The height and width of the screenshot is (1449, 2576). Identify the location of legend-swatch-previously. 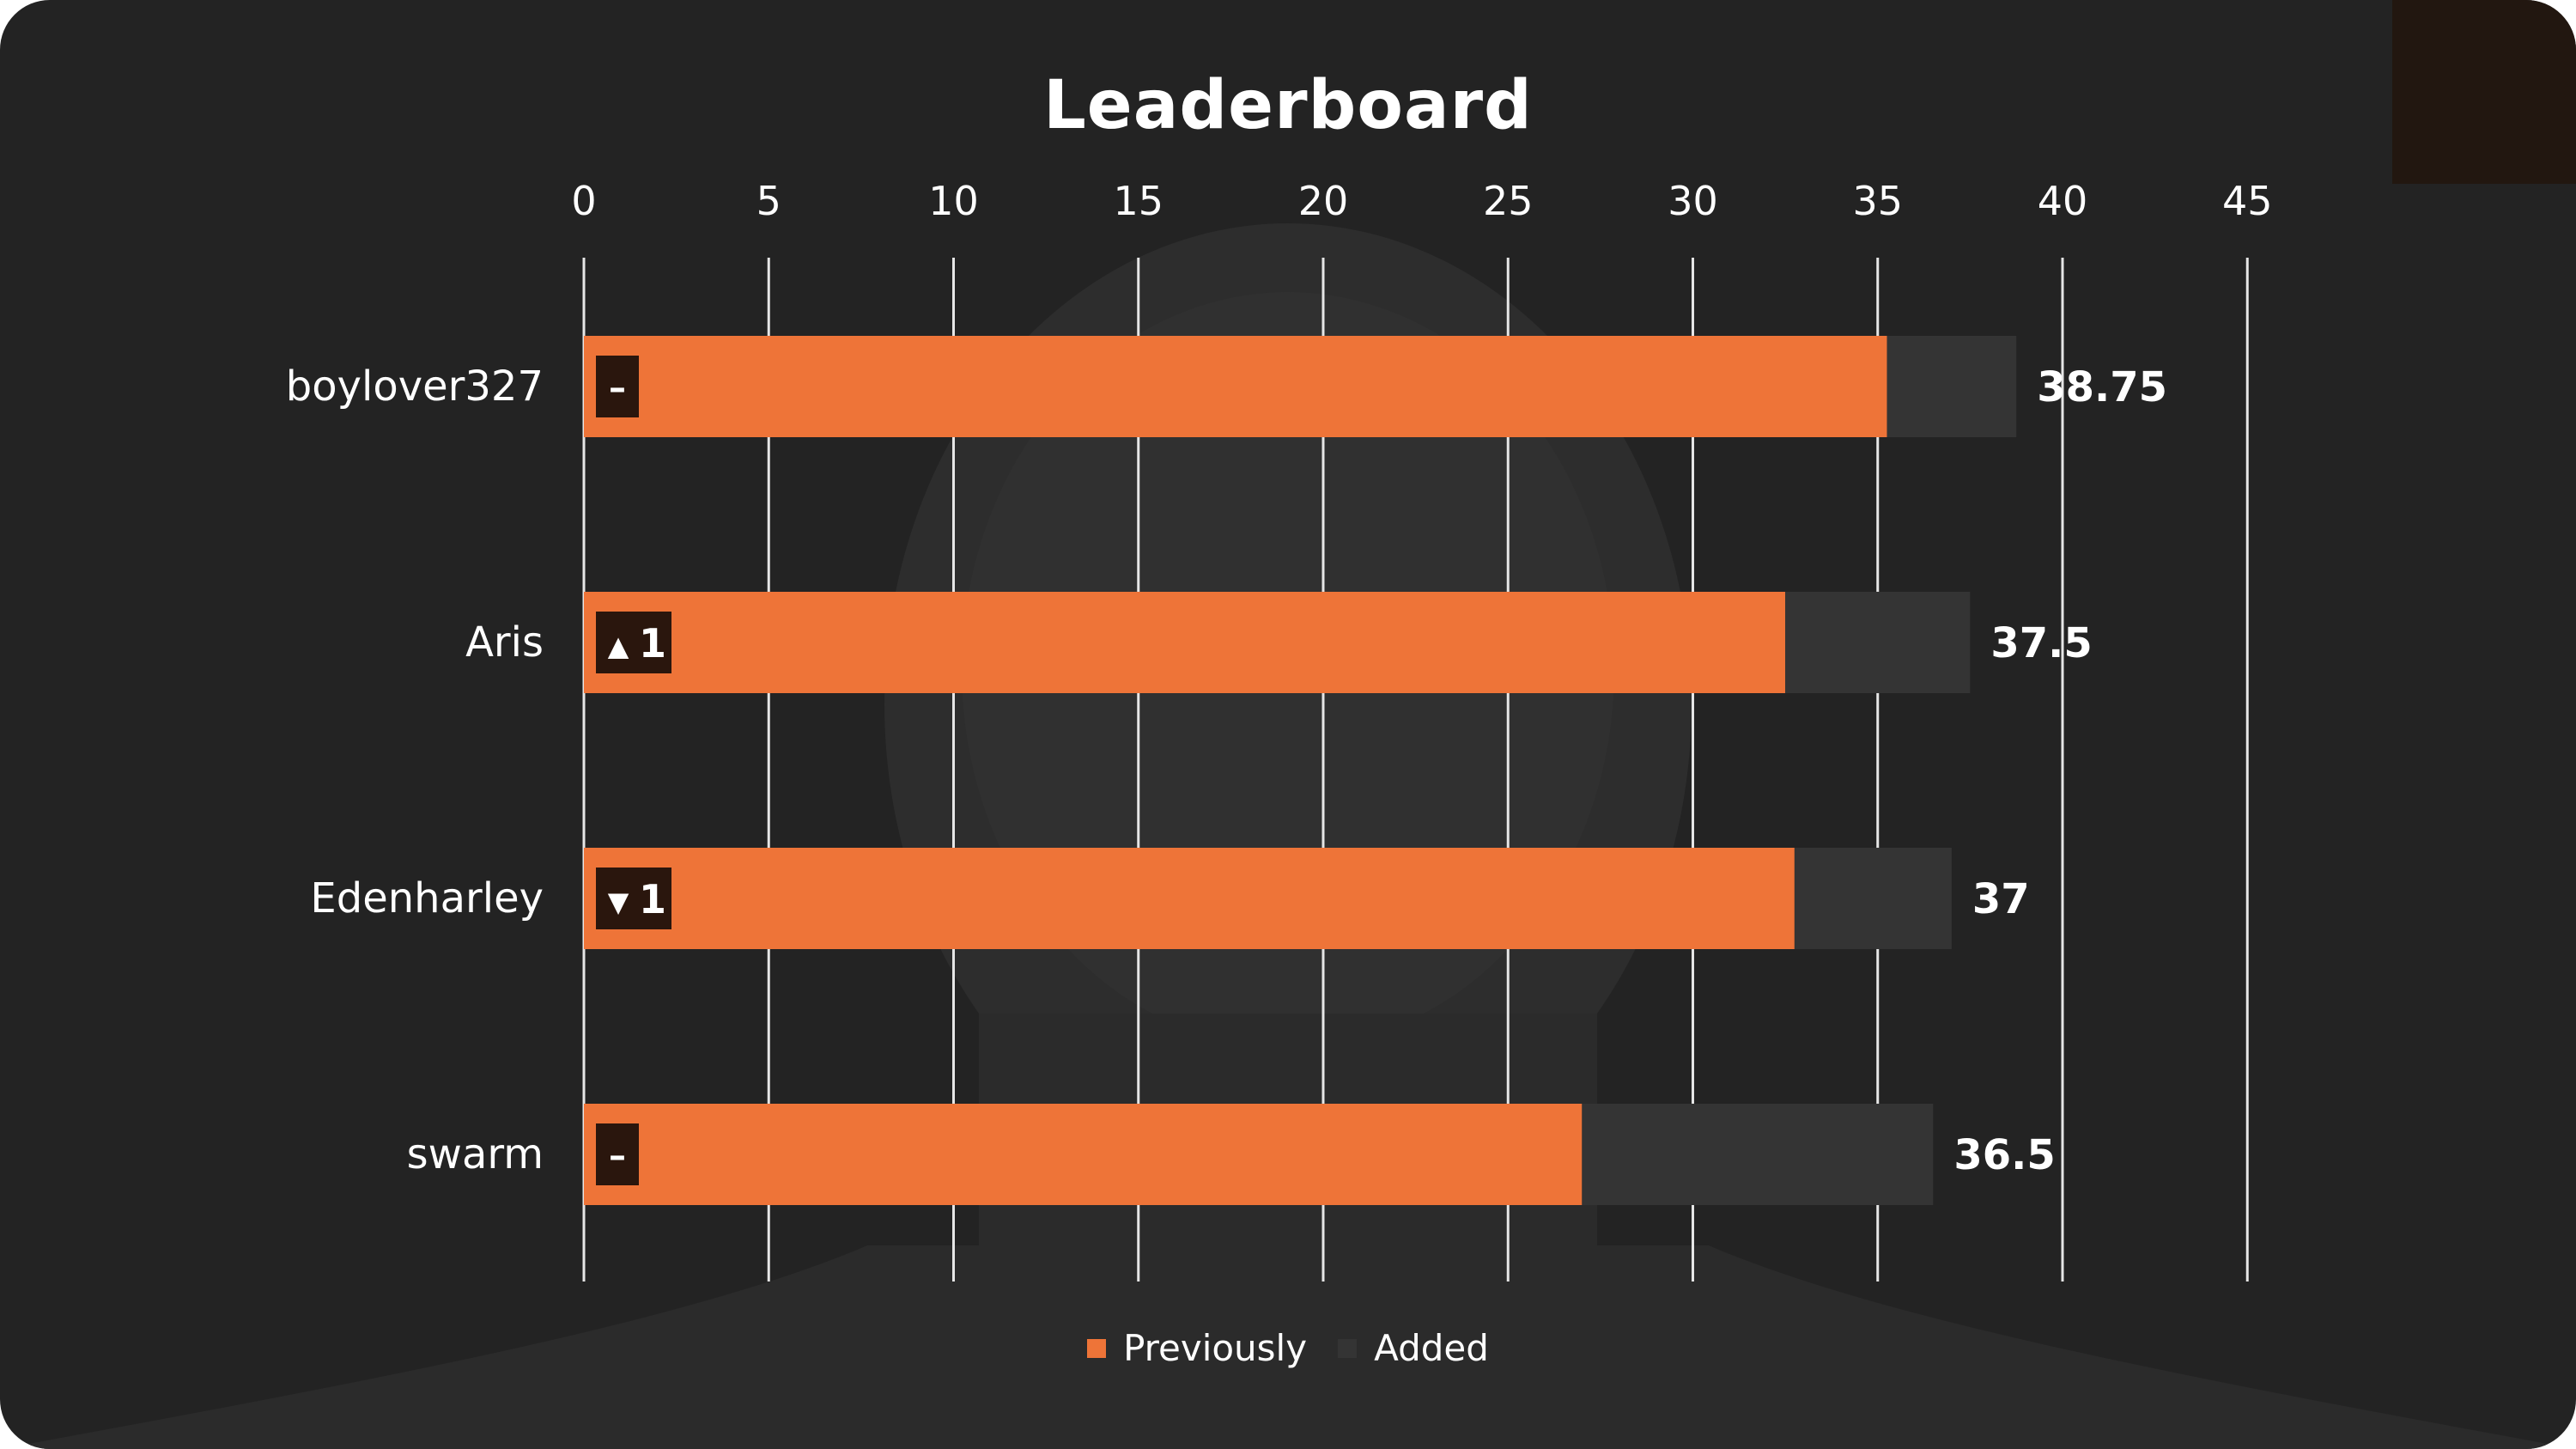
(1097, 1348).